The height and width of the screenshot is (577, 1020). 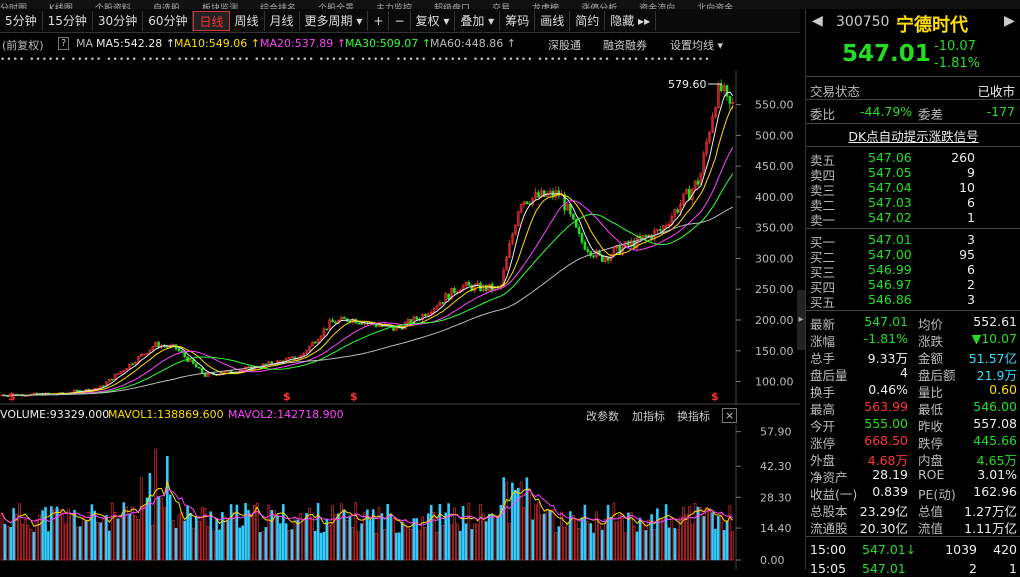 I want to click on order-ratio-row: 委比 -44.79% 委差 -177, so click(x=913, y=113).